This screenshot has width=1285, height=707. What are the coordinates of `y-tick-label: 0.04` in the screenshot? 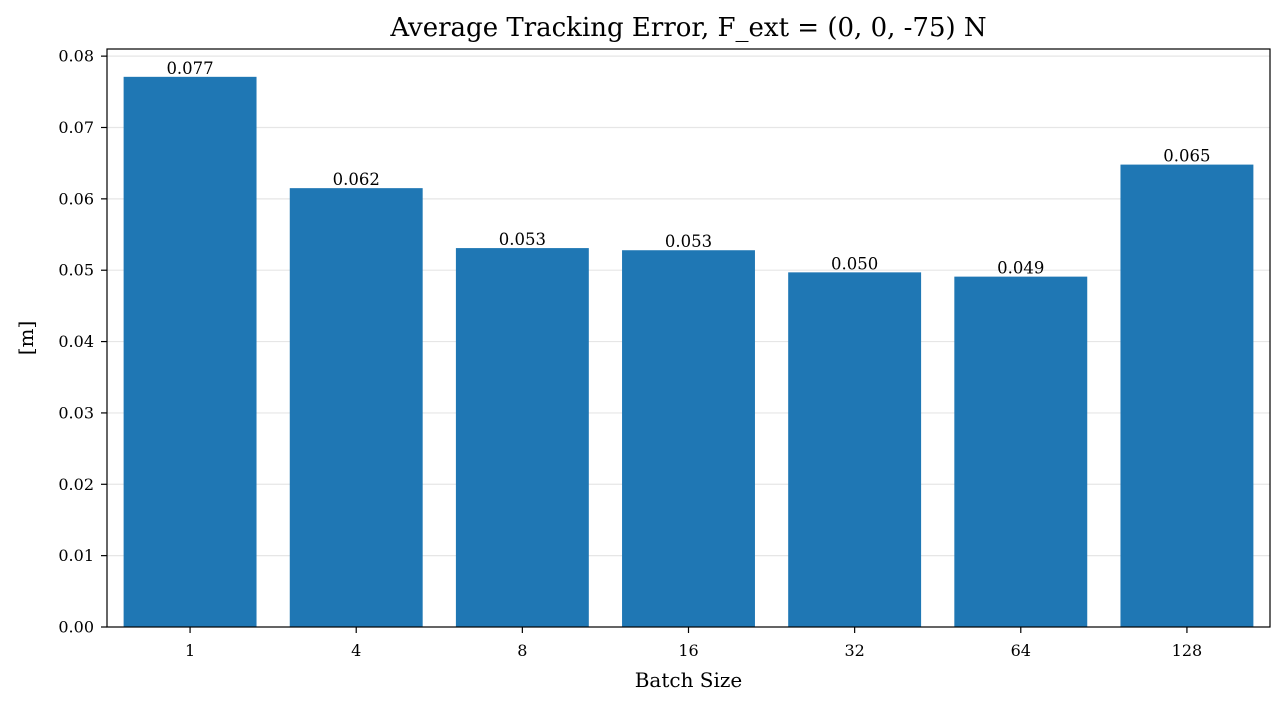 It's located at (76, 341).